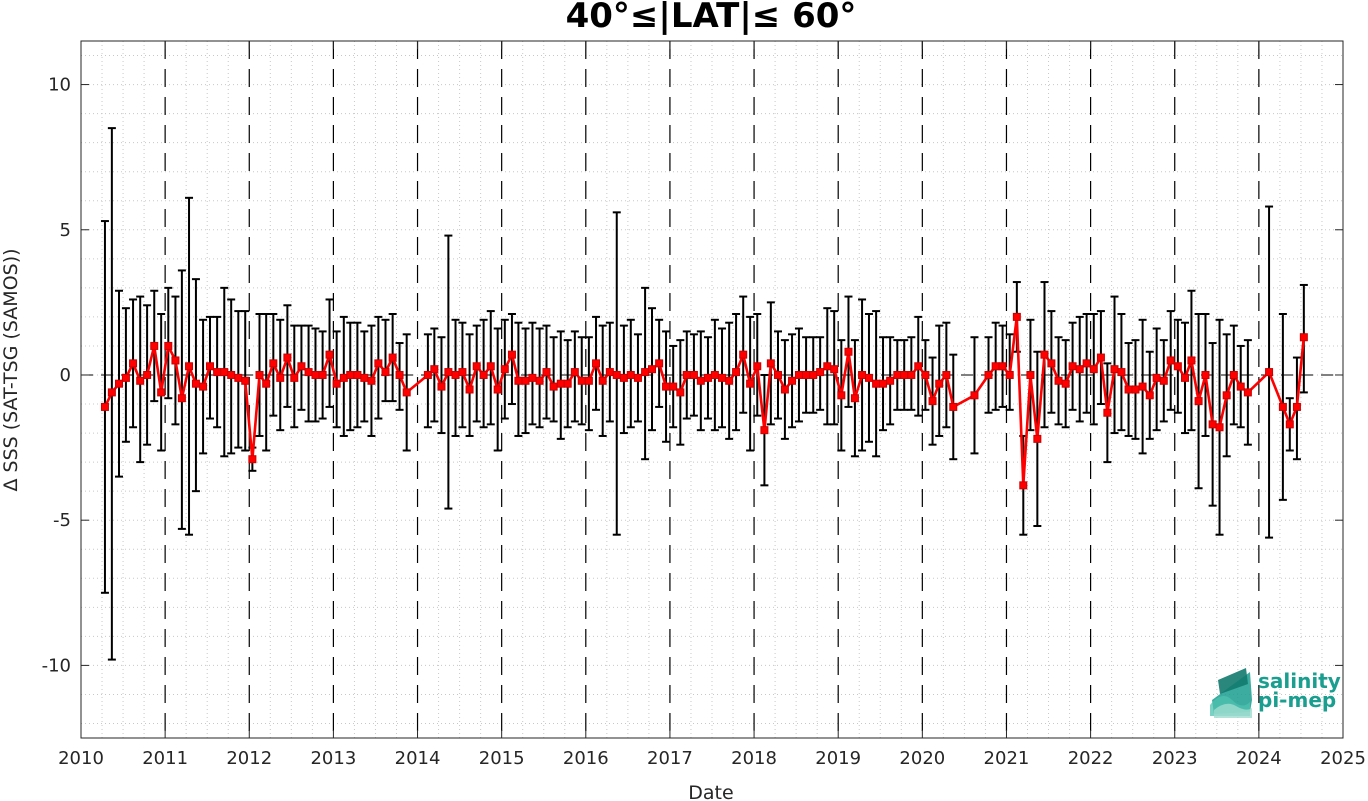 This screenshot has height=801, width=1368. What do you see at coordinates (838, 758) in the screenshot?
I see `x-tick-label: 2019` at bounding box center [838, 758].